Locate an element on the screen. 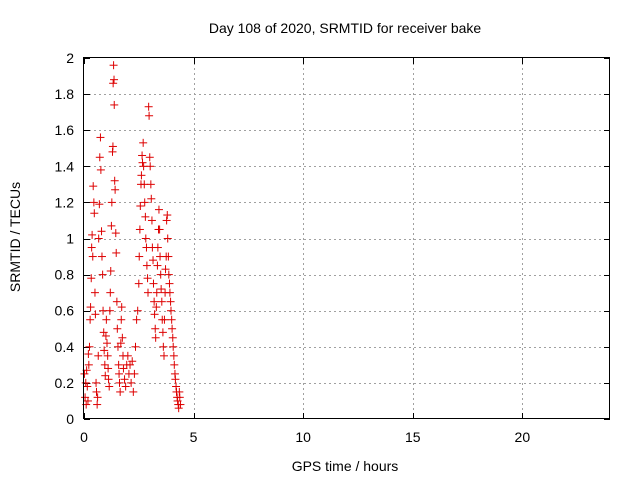  y-tick-label: 1 is located at coordinates (70, 239).